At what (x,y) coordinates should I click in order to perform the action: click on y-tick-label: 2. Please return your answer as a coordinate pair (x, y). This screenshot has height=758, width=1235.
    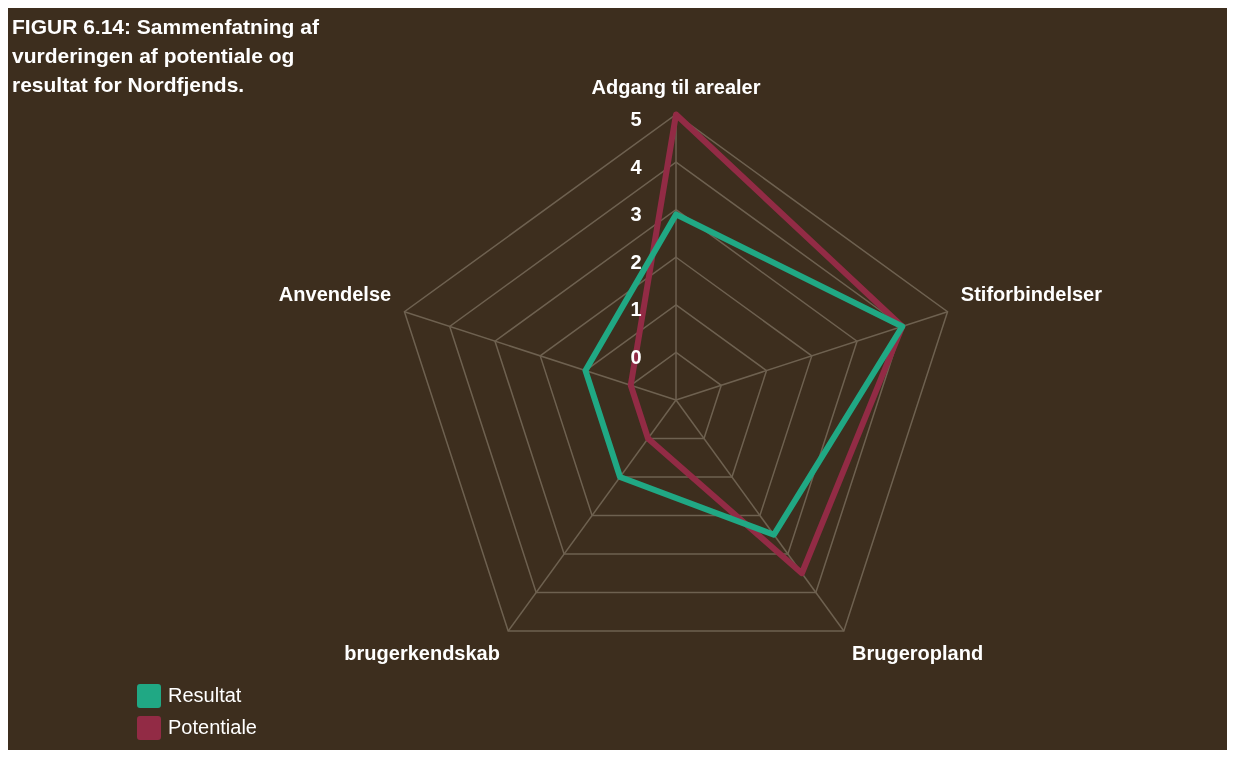
    Looking at the image, I should click on (636, 261).